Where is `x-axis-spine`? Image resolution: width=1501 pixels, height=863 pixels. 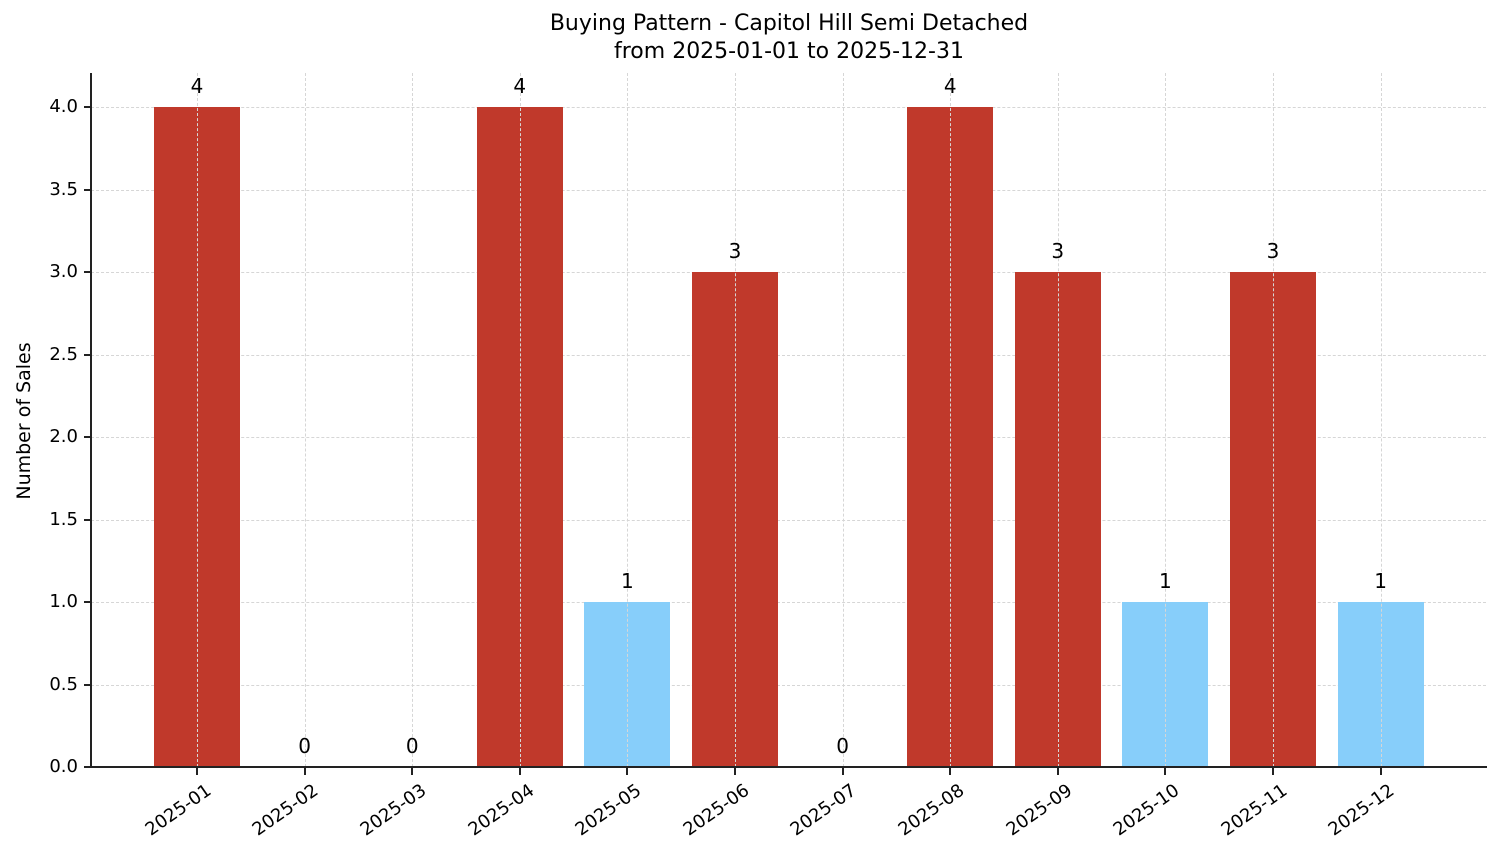 x-axis-spine is located at coordinates (788, 767).